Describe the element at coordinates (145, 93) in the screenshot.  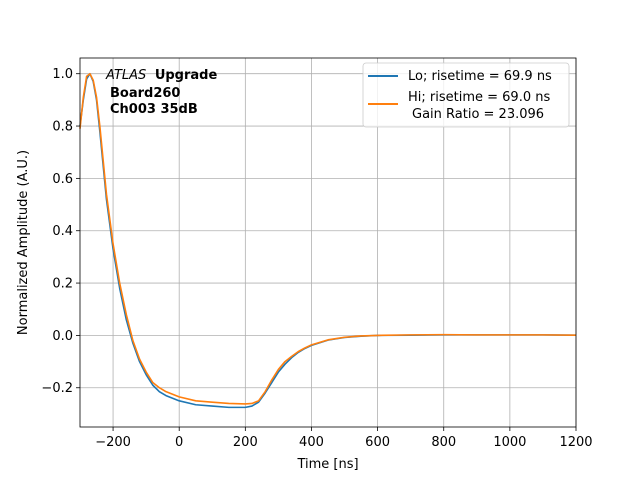
I see `annotation-board: Board260` at that location.